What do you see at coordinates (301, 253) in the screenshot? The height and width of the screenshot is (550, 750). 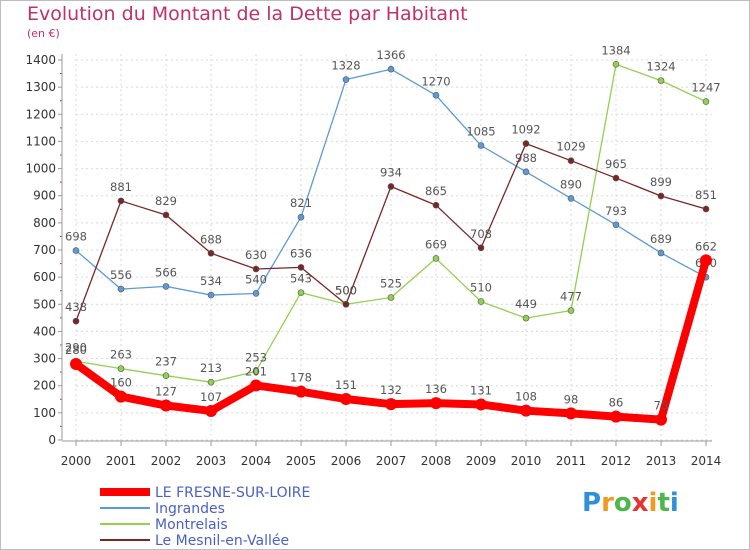 I see `data-label: 636` at bounding box center [301, 253].